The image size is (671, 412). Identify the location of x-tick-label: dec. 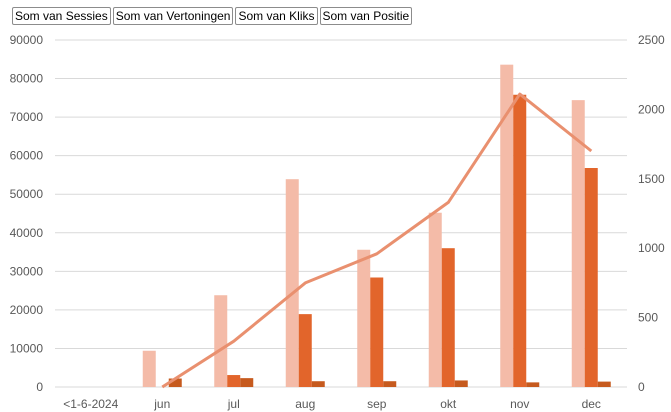
(591, 404).